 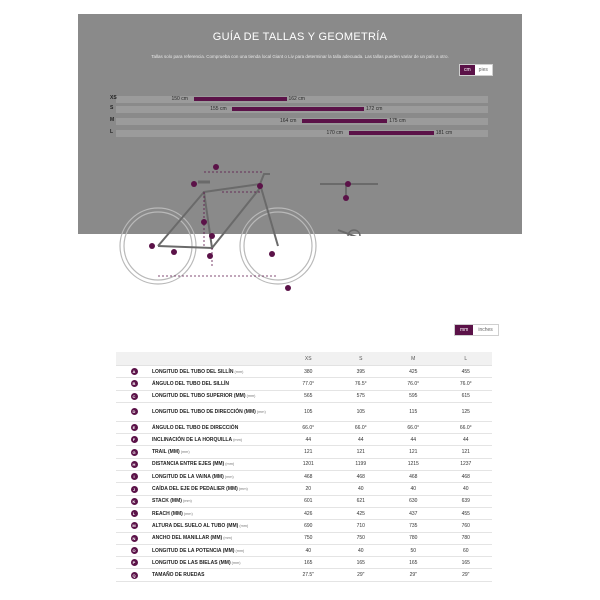 I want to click on row-letter-cell: C, so click(x=134, y=396).